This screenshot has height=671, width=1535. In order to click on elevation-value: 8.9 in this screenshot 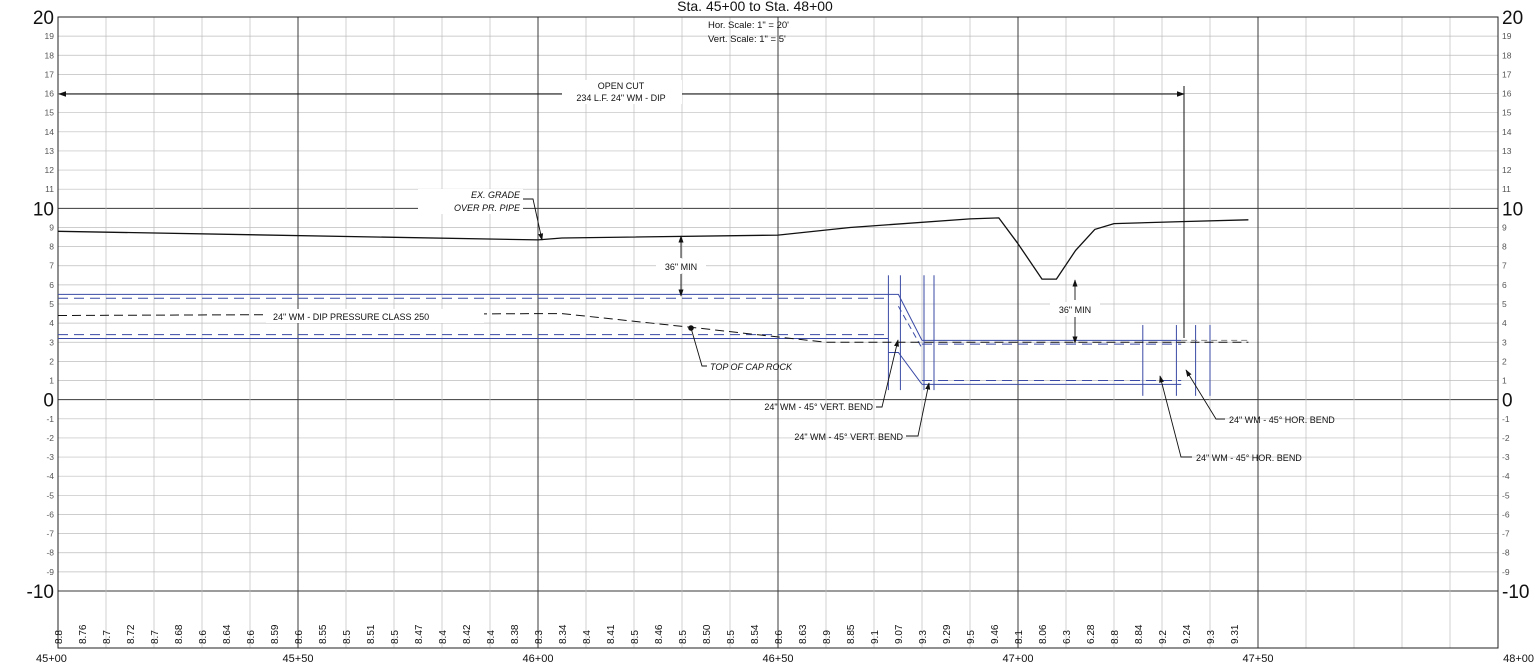, I will do `click(827, 637)`.